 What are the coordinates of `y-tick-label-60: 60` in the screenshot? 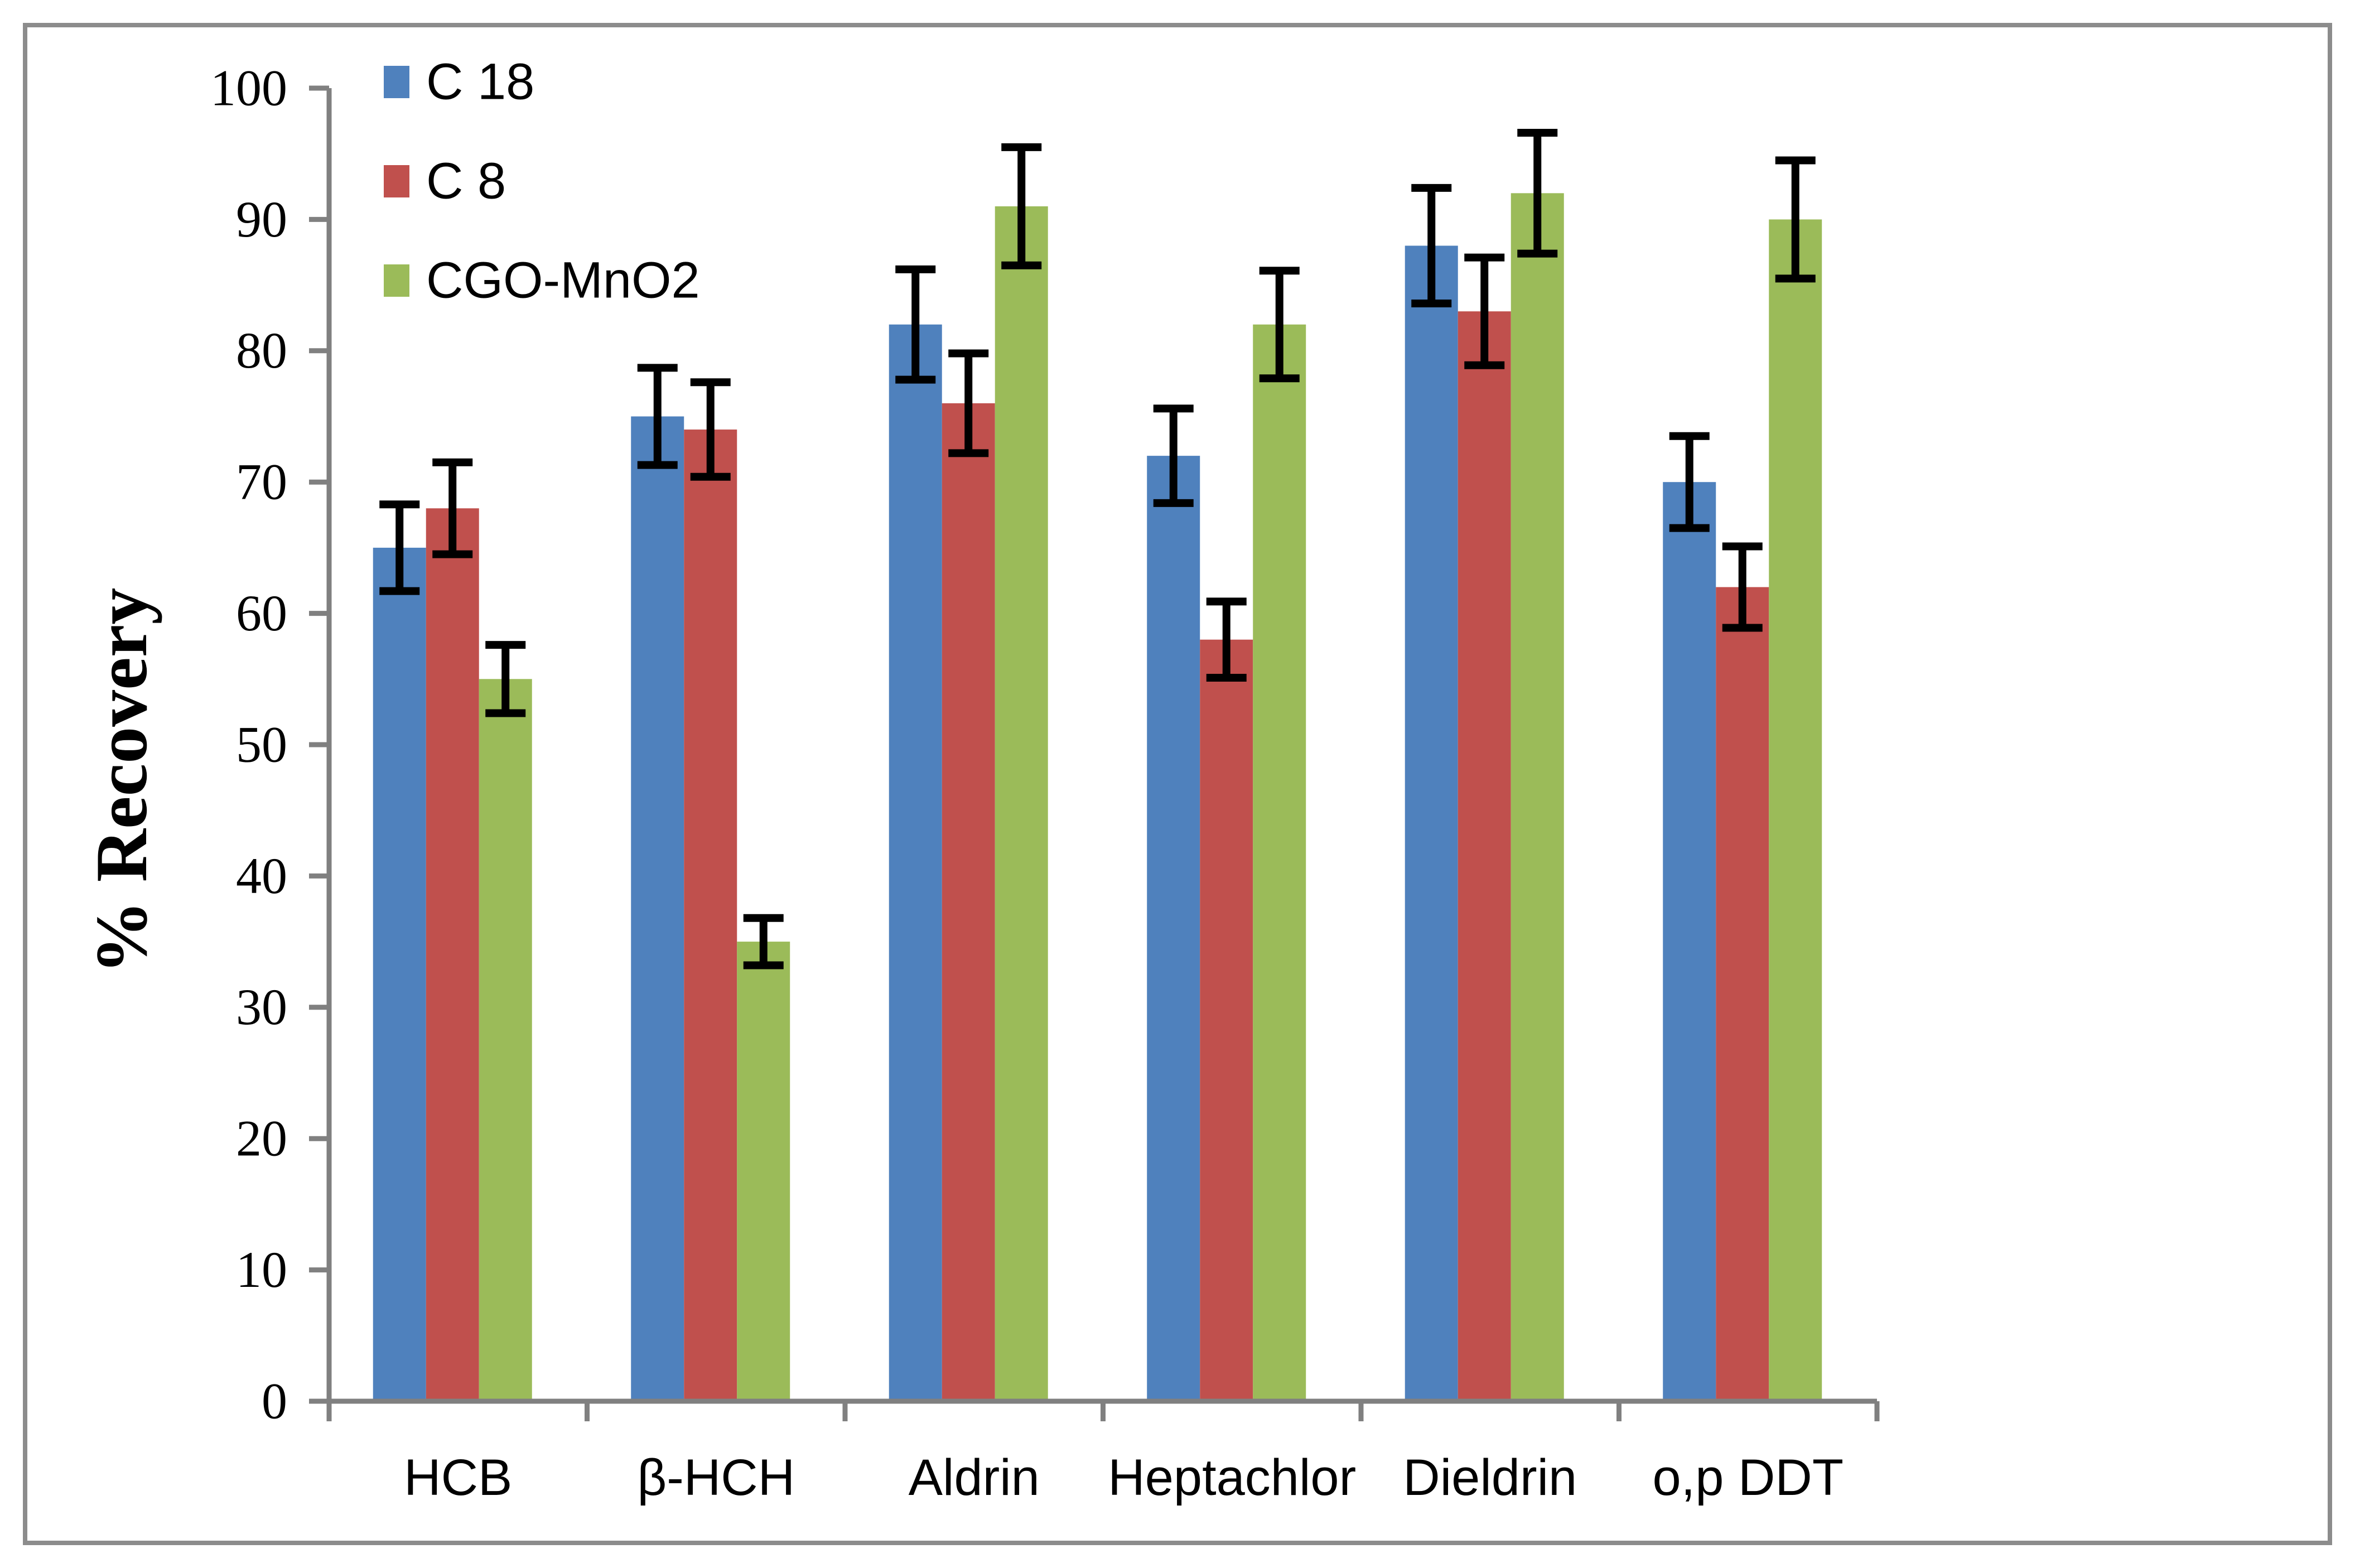 It's located at (261, 613).